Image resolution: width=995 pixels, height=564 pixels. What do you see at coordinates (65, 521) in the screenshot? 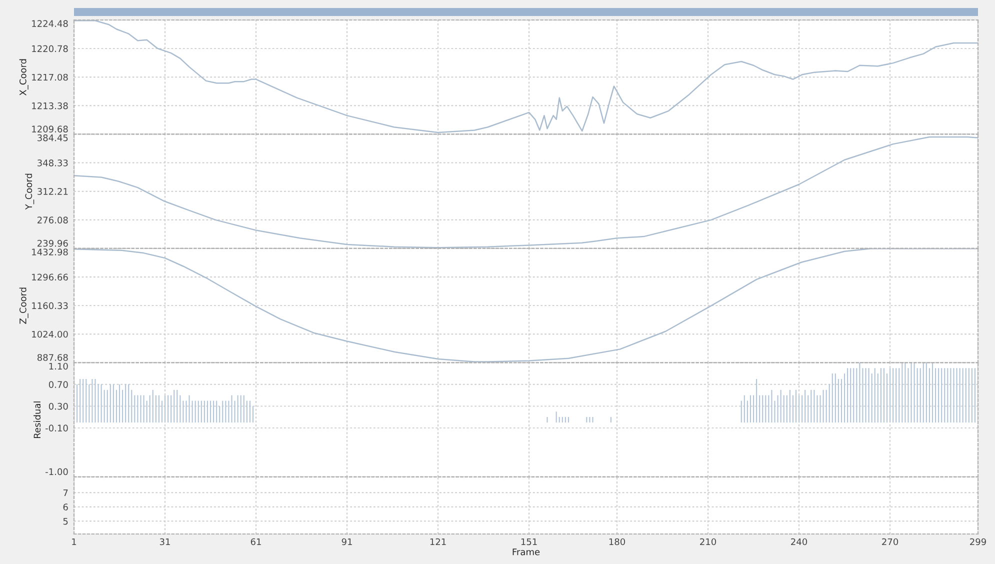
I see `y-tick-label: 5` at bounding box center [65, 521].